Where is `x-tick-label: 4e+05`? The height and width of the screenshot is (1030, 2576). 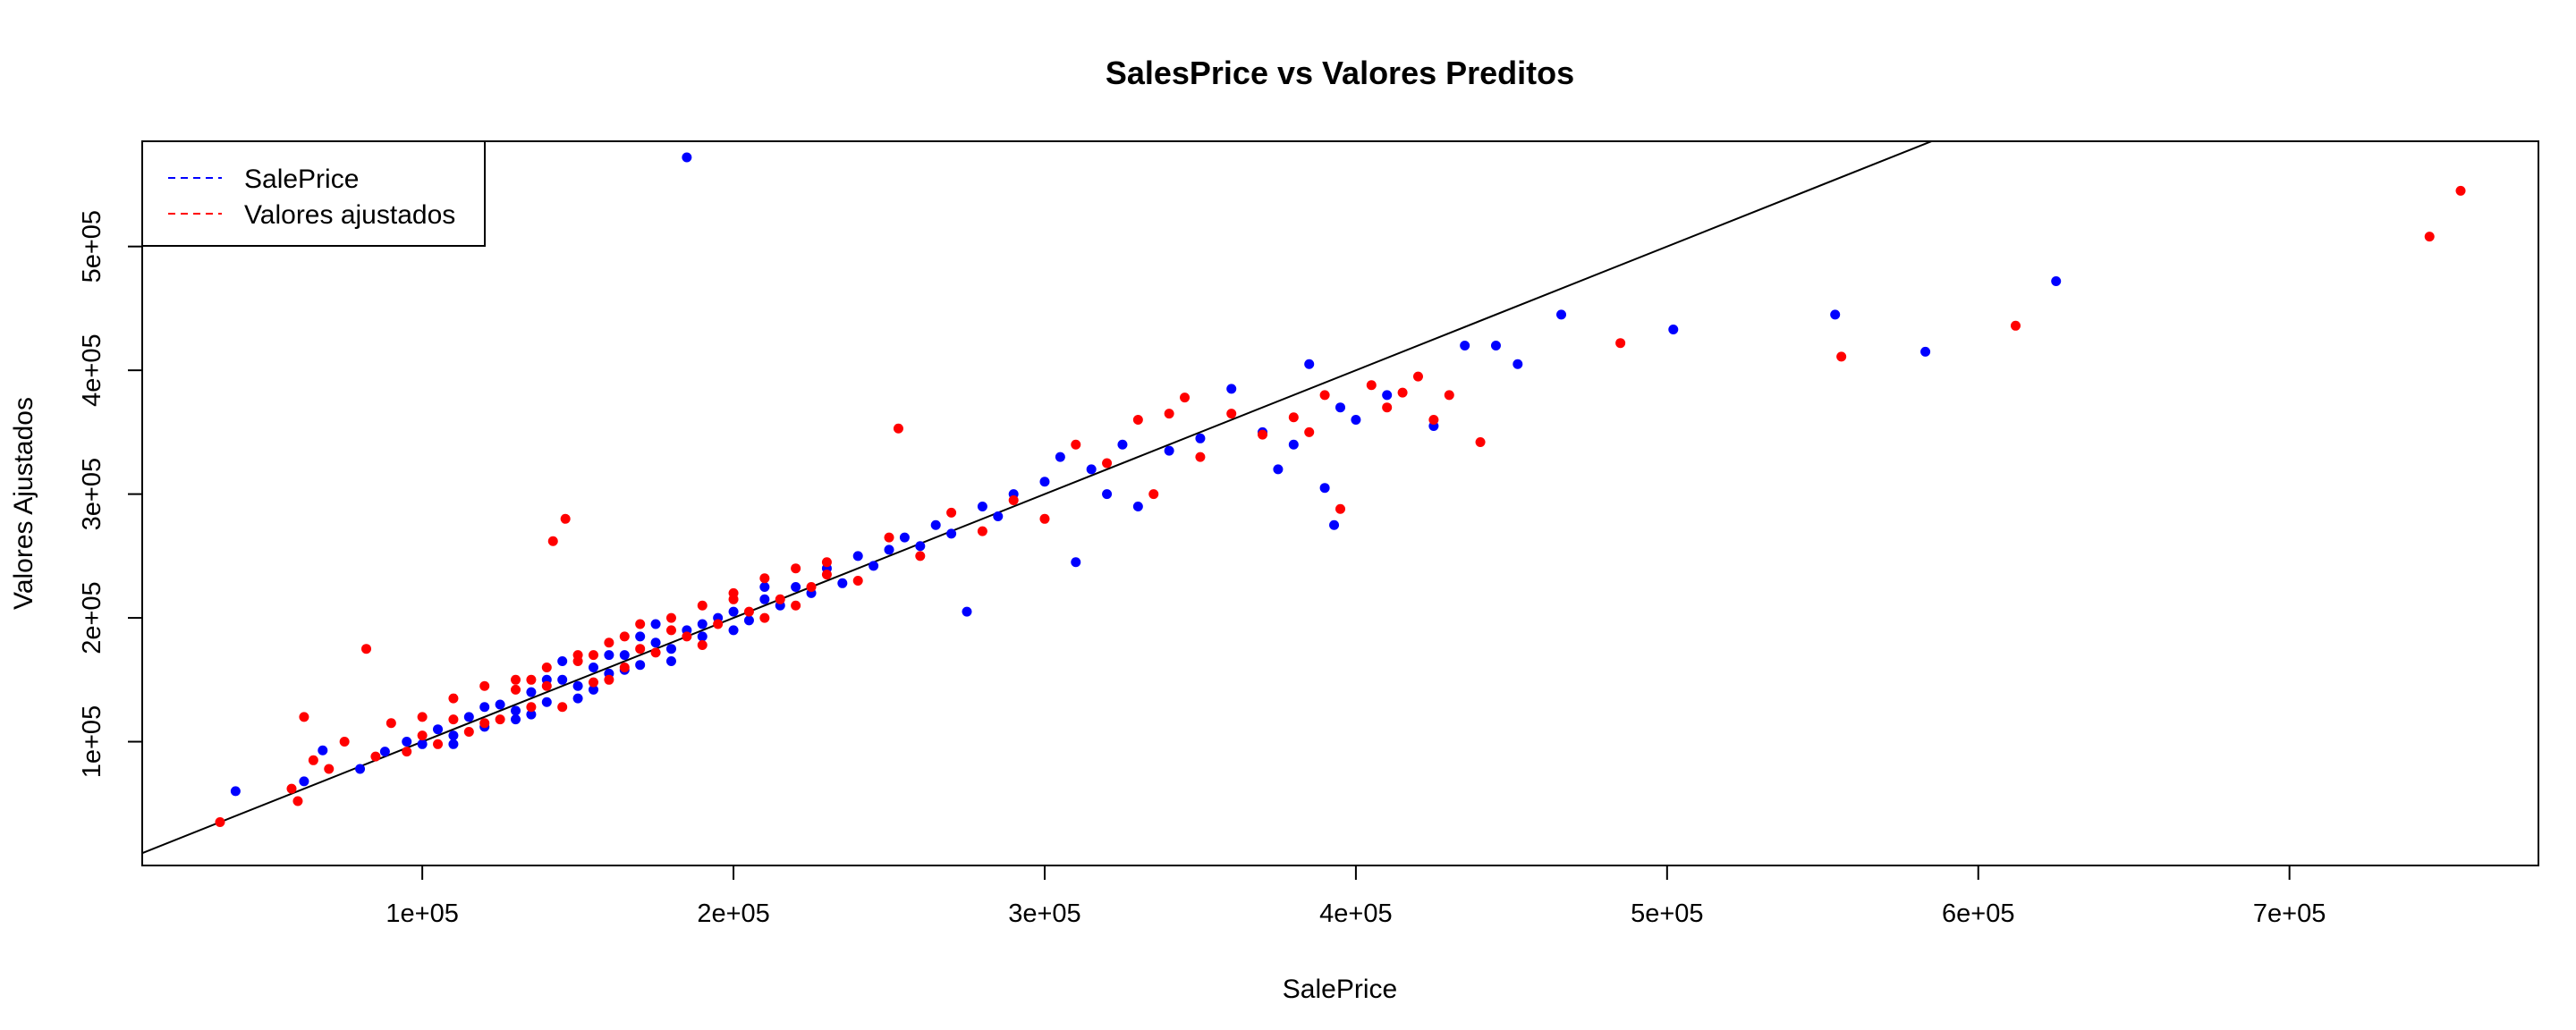 x-tick-label: 4e+05 is located at coordinates (1355, 913).